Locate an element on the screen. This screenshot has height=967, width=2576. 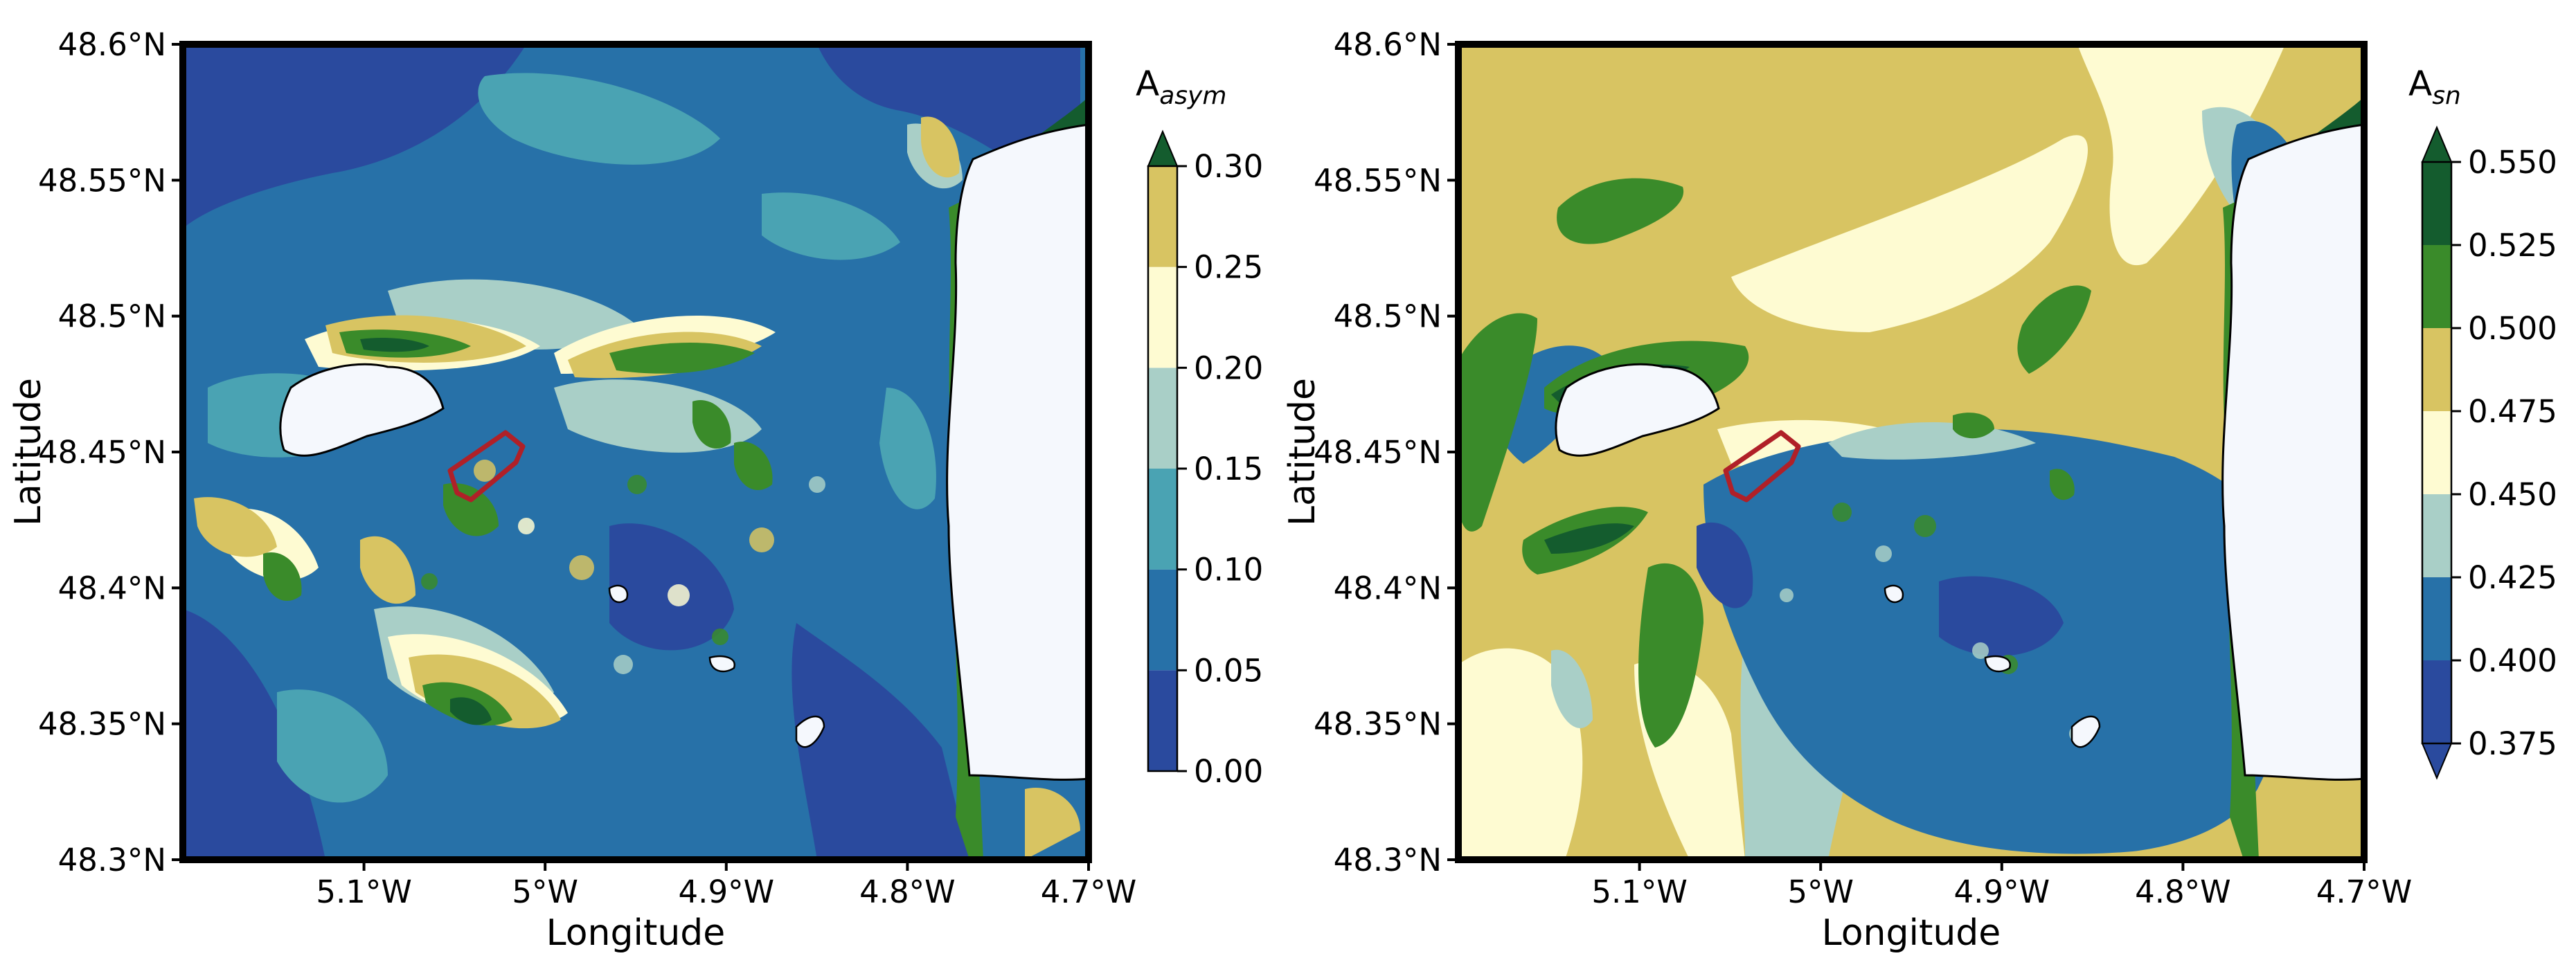
colorbar-title-asym-sub: asym is located at coordinates (1192, 96).